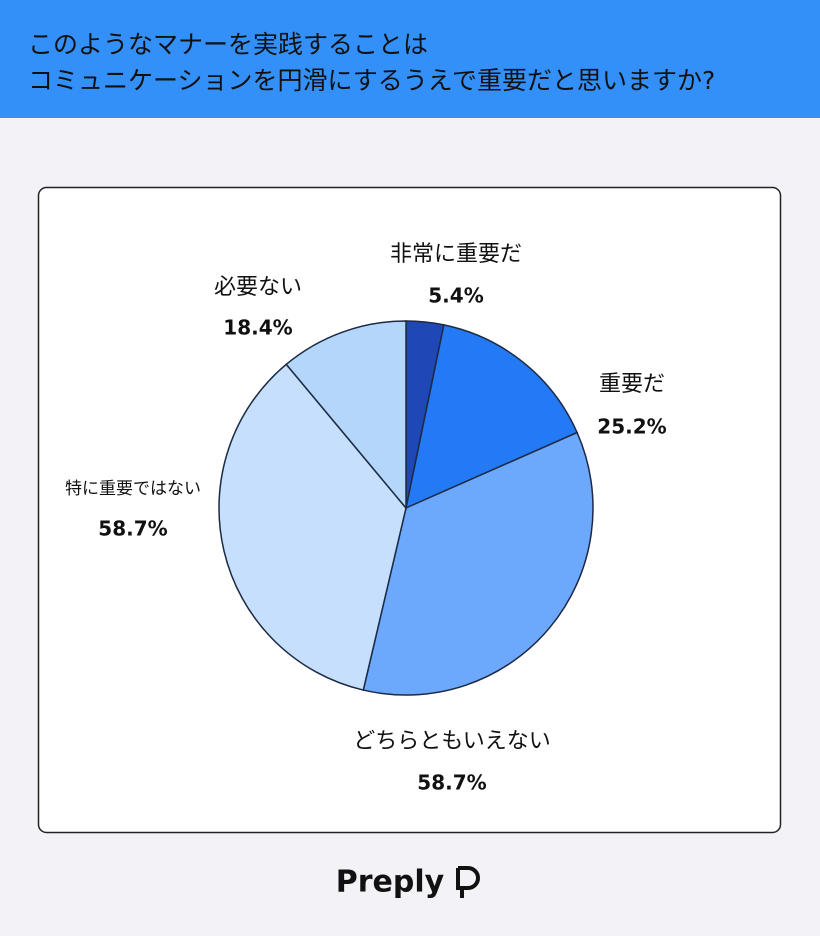 This screenshot has width=820, height=936. What do you see at coordinates (371, 80) in the screenshot?
I see `title-line: コミュニケーションを円滑にするうえで重要だと思いますか?` at bounding box center [371, 80].